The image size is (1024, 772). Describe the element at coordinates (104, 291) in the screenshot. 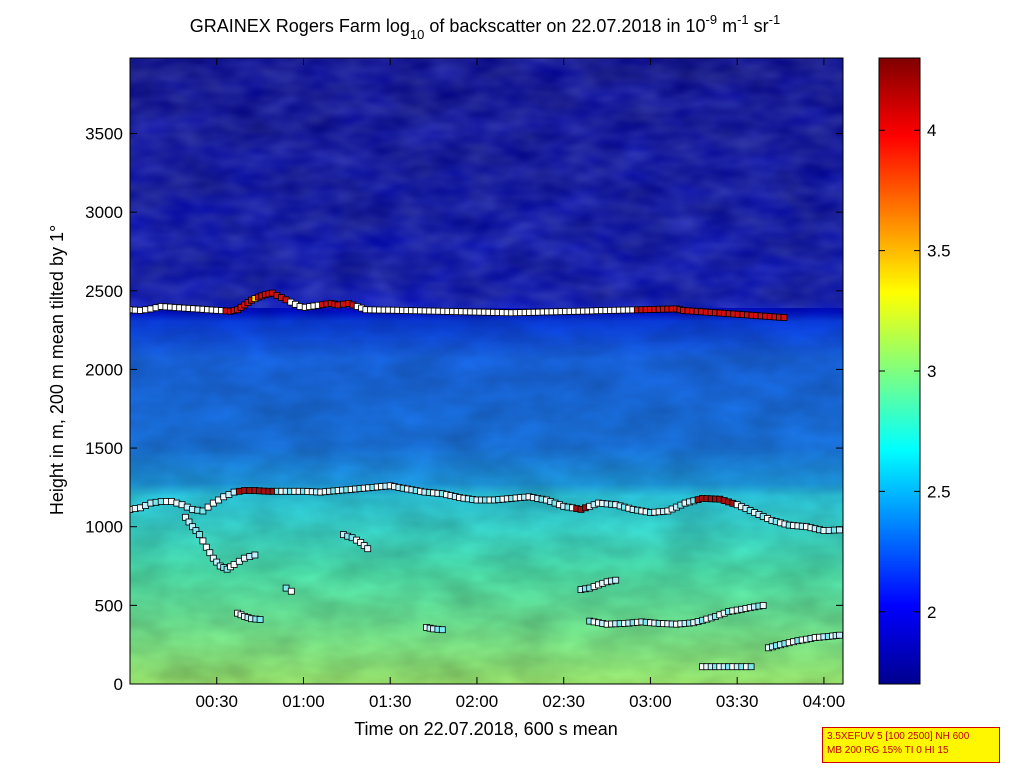

I see `y-tick-label: 2500` at that location.